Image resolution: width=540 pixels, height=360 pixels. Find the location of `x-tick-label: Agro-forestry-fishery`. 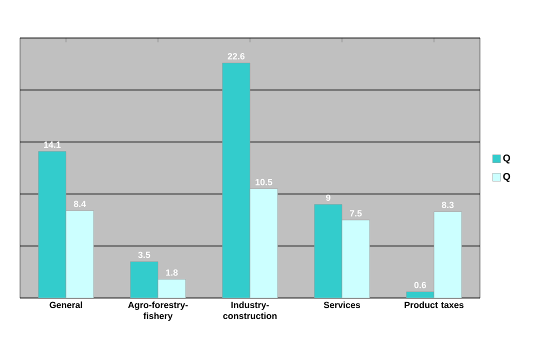

x-tick-label: Agro-forestry-fishery is located at coordinates (158, 311).